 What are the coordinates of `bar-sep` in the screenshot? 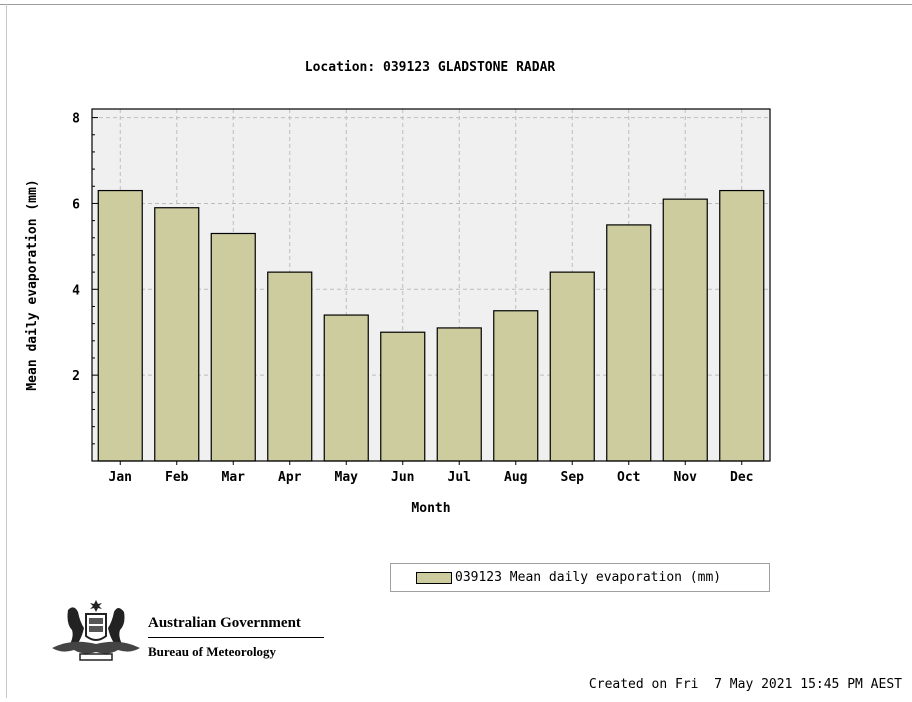 It's located at (572, 366).